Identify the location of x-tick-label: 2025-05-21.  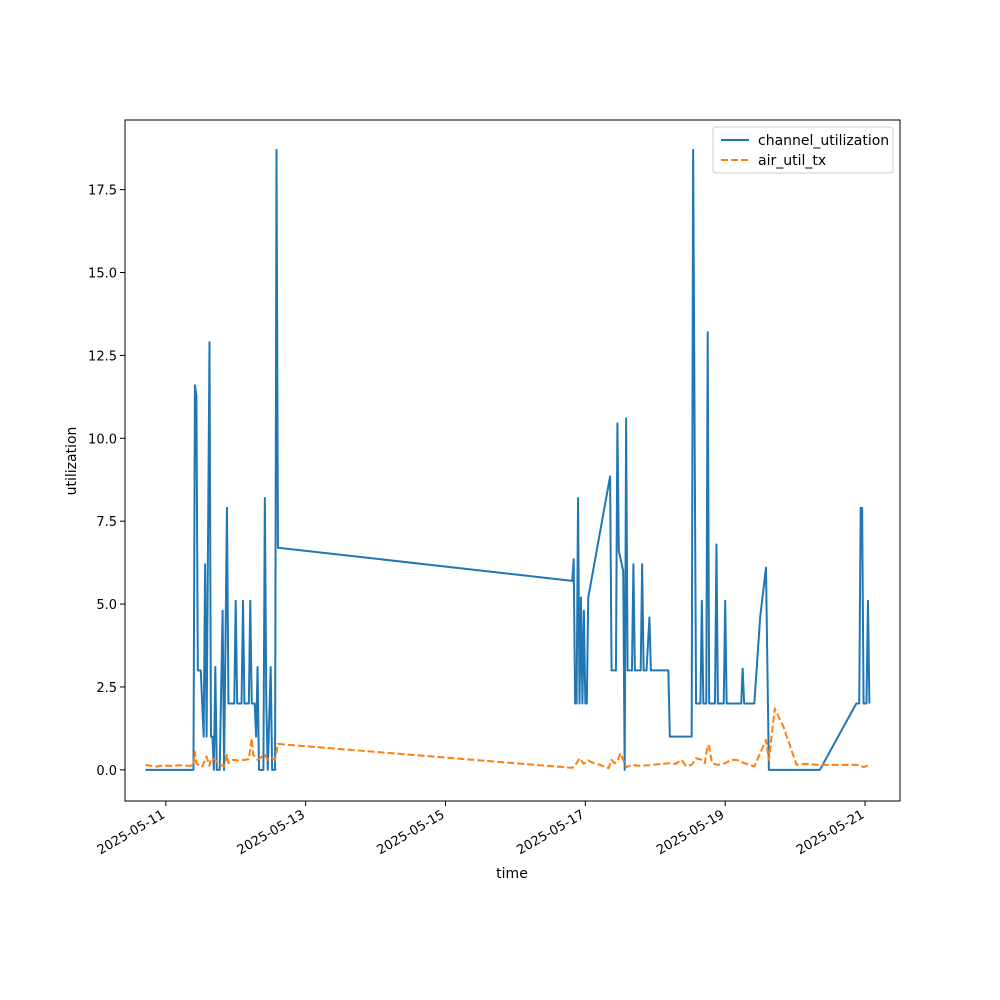
(830, 832).